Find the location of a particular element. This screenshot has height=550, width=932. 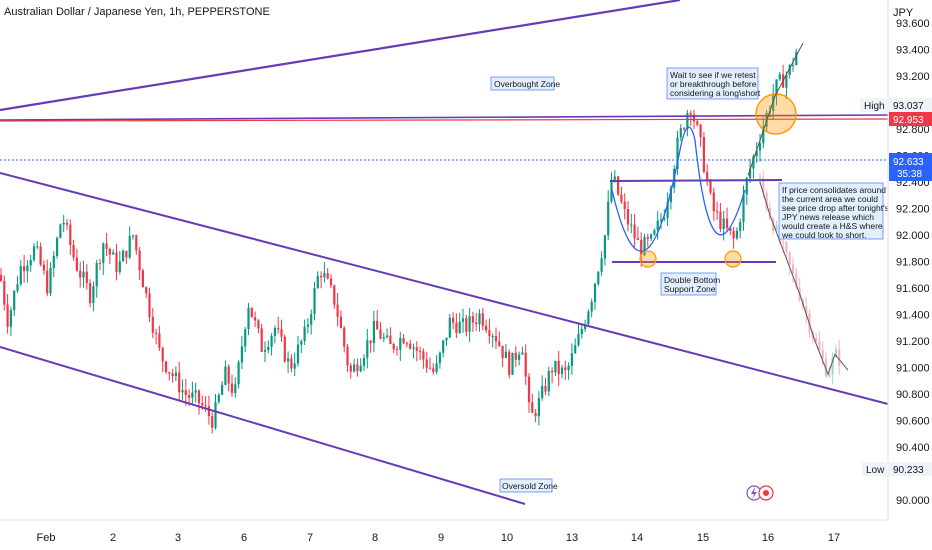

double-bottom-curve is located at coordinates (678, 189).